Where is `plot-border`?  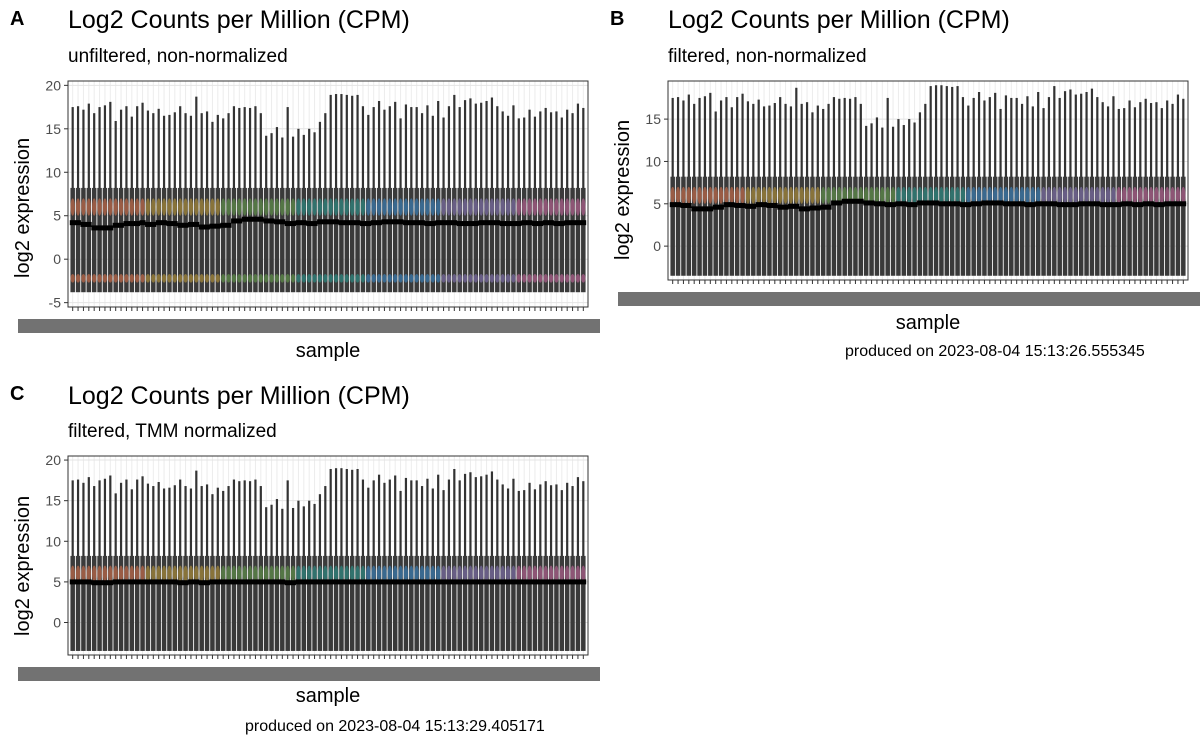 plot-border is located at coordinates (328, 194).